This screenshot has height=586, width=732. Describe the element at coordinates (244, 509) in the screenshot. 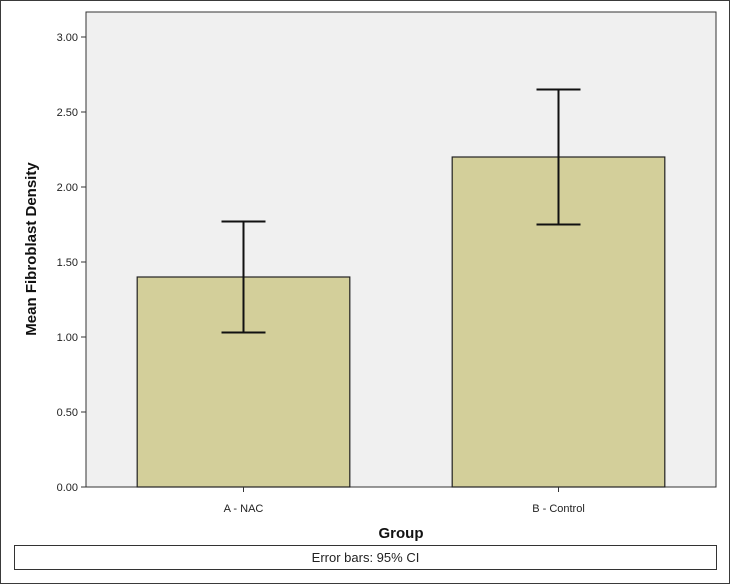

I see `x-tick-label: A - NAC` at that location.